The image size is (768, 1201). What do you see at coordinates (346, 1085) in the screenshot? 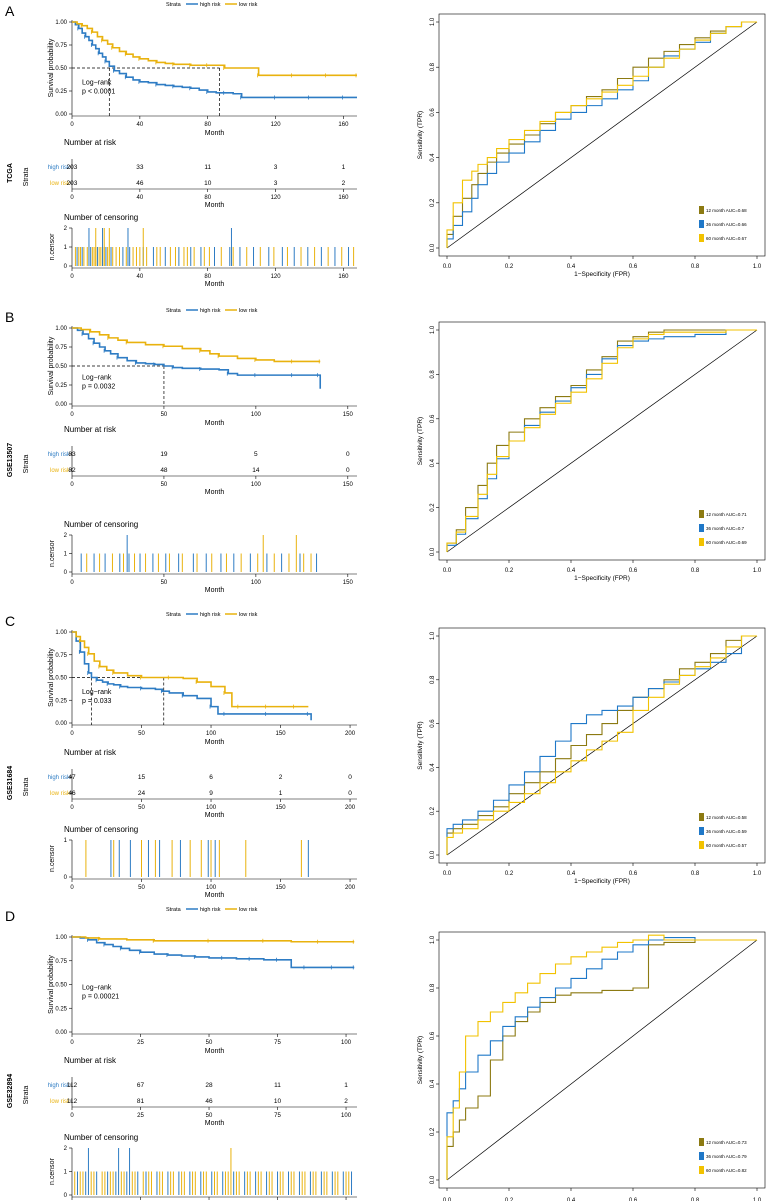
I see `risk-cell: 1` at bounding box center [346, 1085].